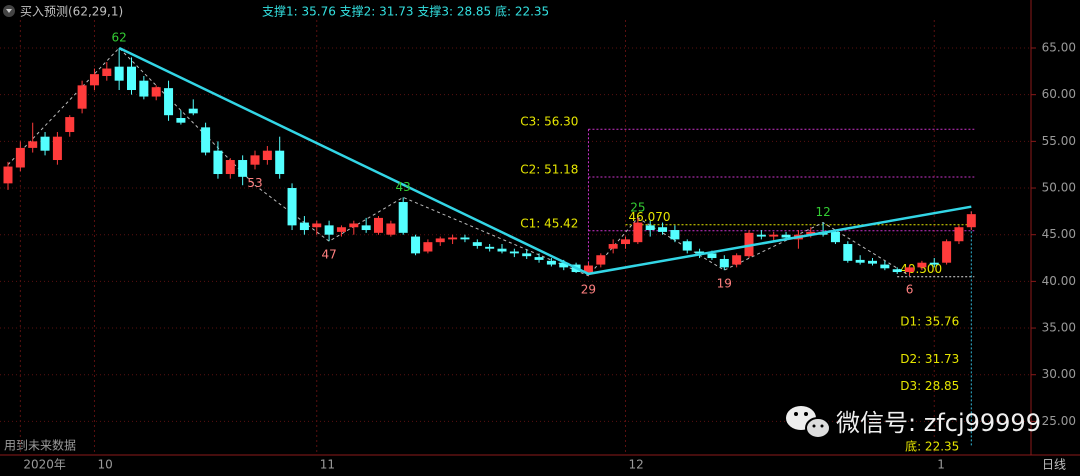  I want to click on indicator-name: 买入预测(62,29,1), so click(71, 12).